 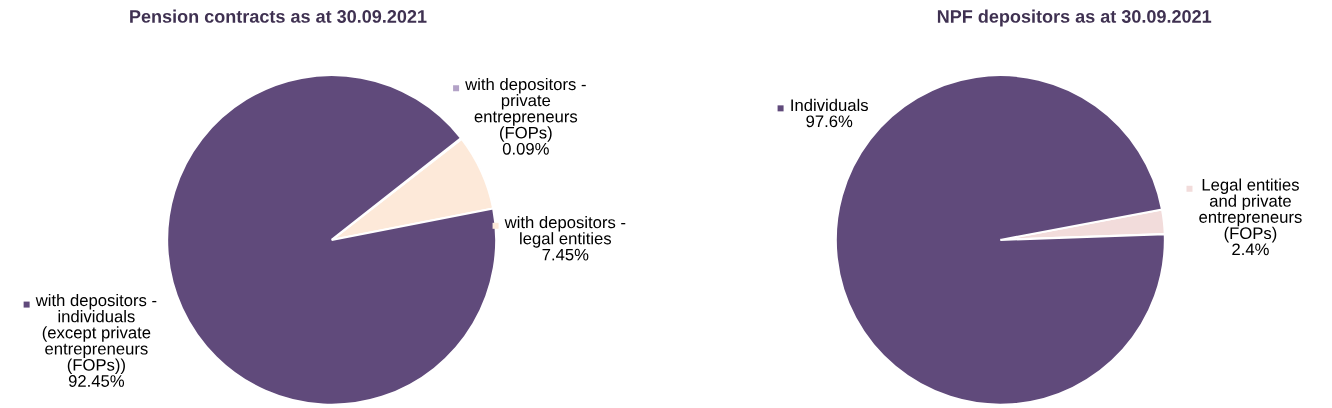 I want to click on data-label: 7.45%, so click(x=565, y=254).